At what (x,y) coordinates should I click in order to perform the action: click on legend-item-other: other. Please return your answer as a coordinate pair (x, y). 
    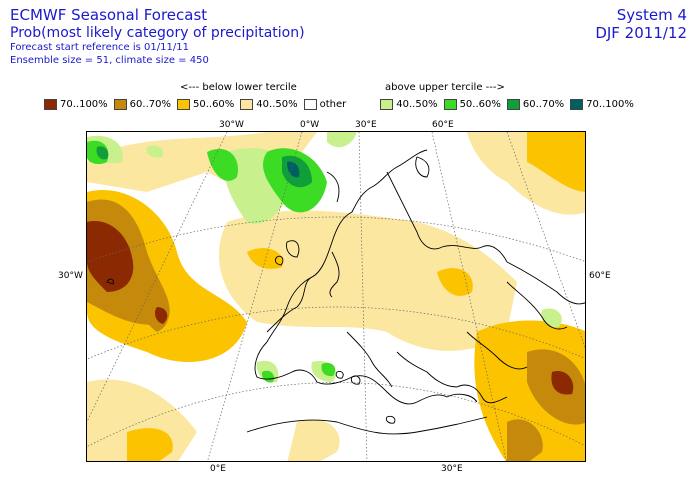
    Looking at the image, I should click on (325, 104).